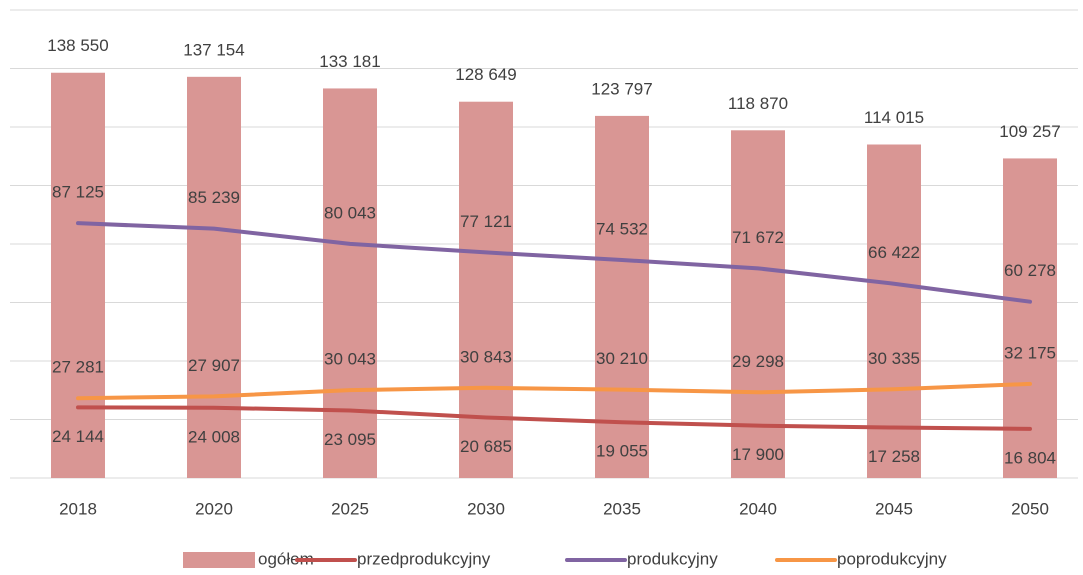 The width and height of the screenshot is (1083, 575). What do you see at coordinates (78, 367) in the screenshot?
I see `data-label: 27 281` at bounding box center [78, 367].